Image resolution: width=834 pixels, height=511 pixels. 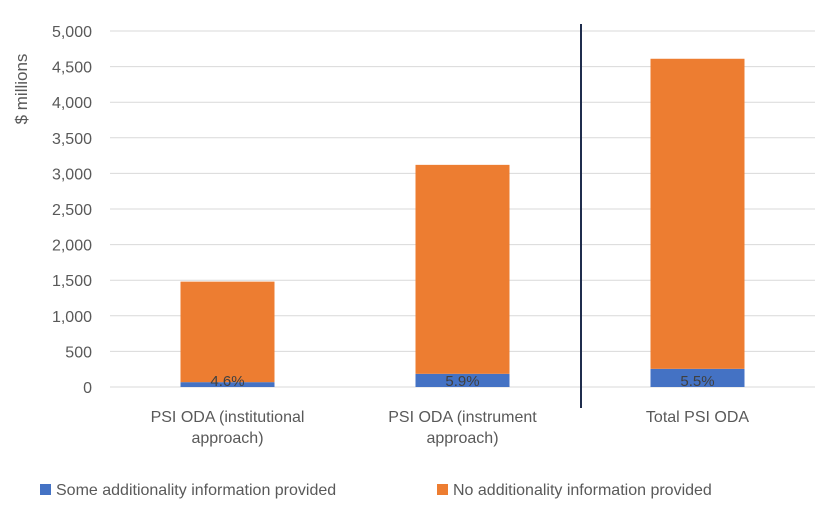 I want to click on data-label: 5.9%, so click(x=462, y=381).